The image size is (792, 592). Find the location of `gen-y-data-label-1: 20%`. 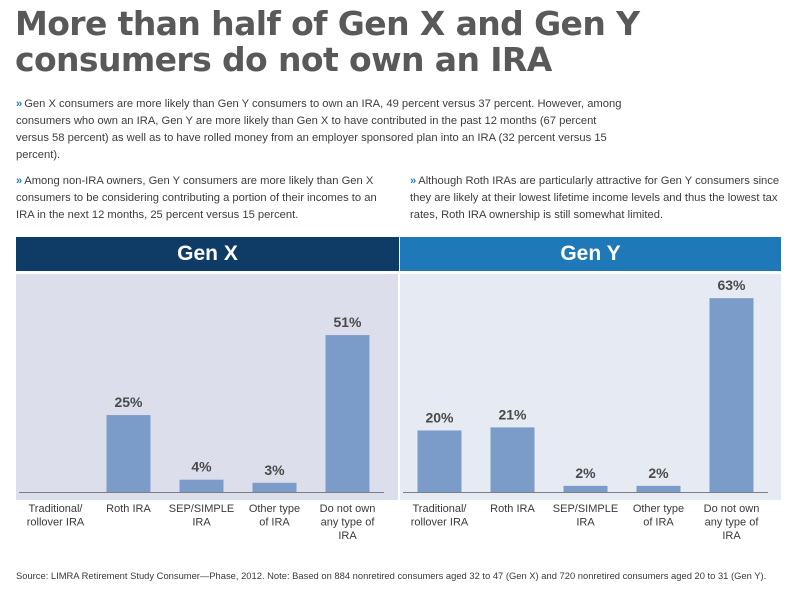

gen-y-data-label-1: 20% is located at coordinates (439, 417).